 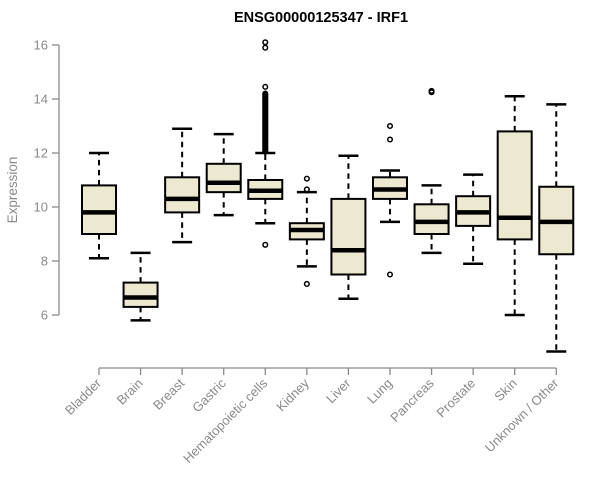 What do you see at coordinates (556, 228) in the screenshot?
I see `boxplot-unknown-other` at bounding box center [556, 228].